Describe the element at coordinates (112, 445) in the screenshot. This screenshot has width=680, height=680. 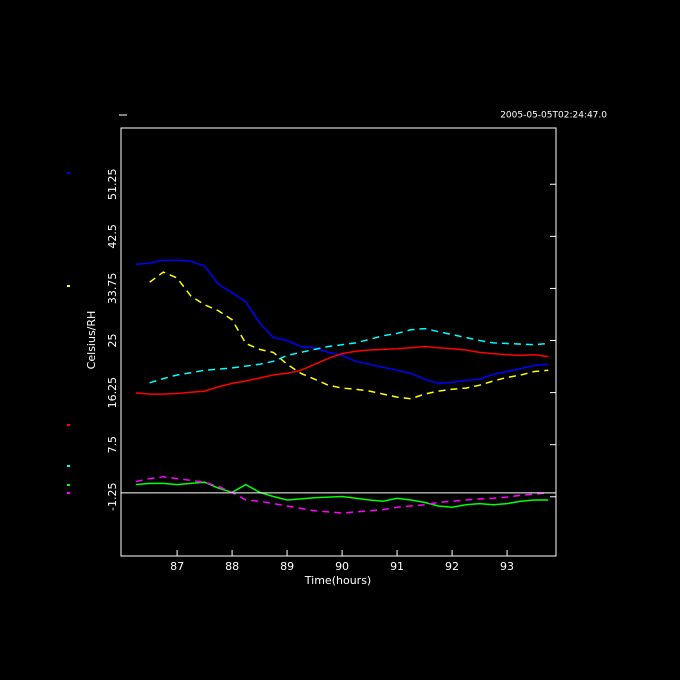
I see `y-tick-label: 7.5` at that location.